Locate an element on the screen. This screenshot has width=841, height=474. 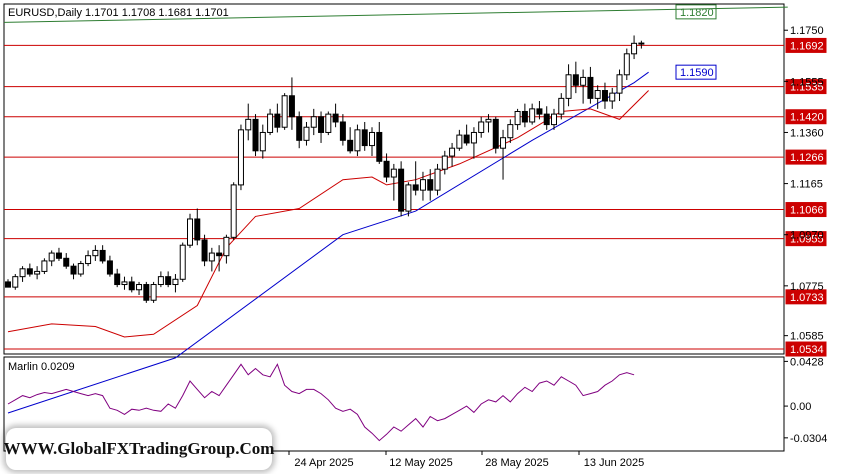
level-label: 1.1692 is located at coordinates (807, 46).